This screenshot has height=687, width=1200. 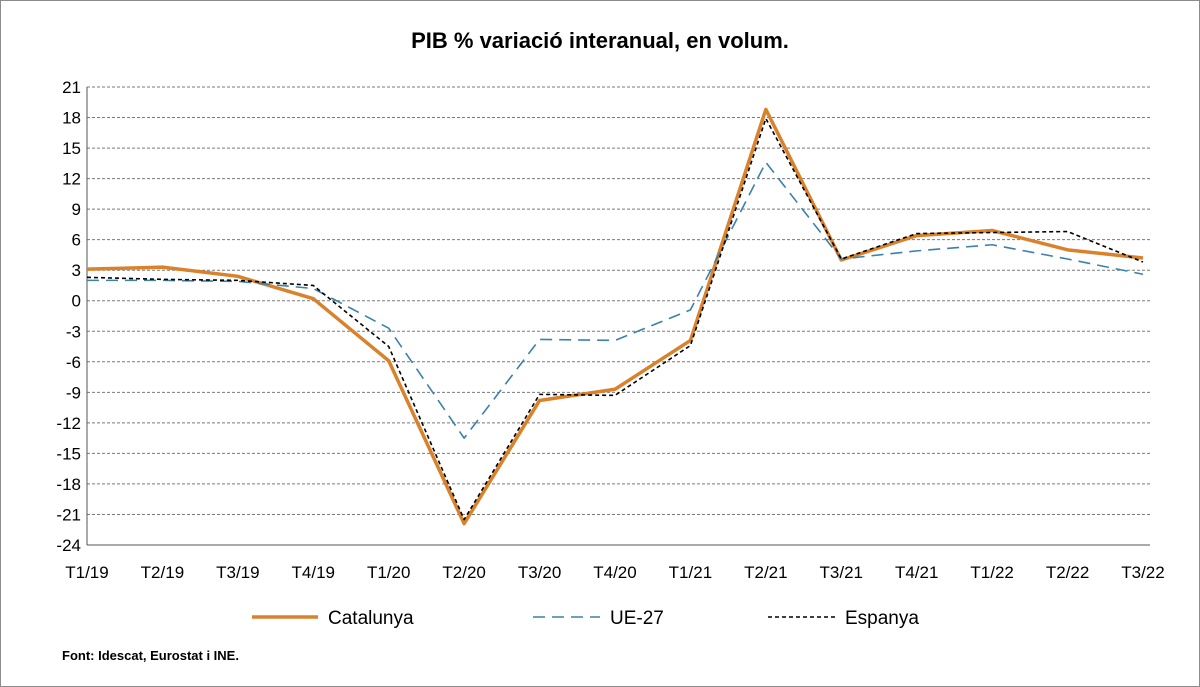 I want to click on x-tick-label: T4/21, so click(x=916, y=572).